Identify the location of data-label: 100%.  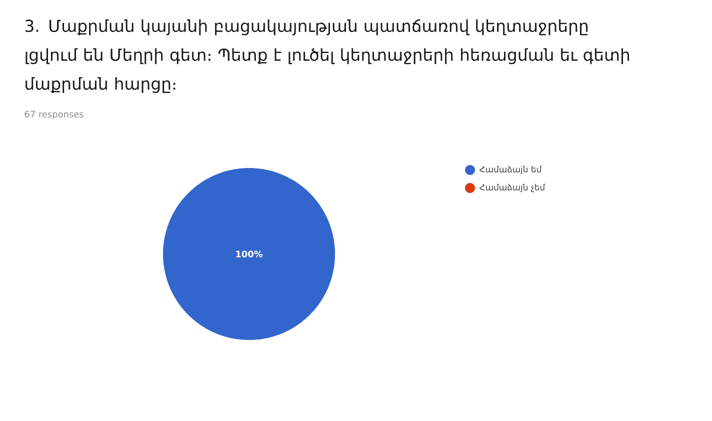
(249, 254).